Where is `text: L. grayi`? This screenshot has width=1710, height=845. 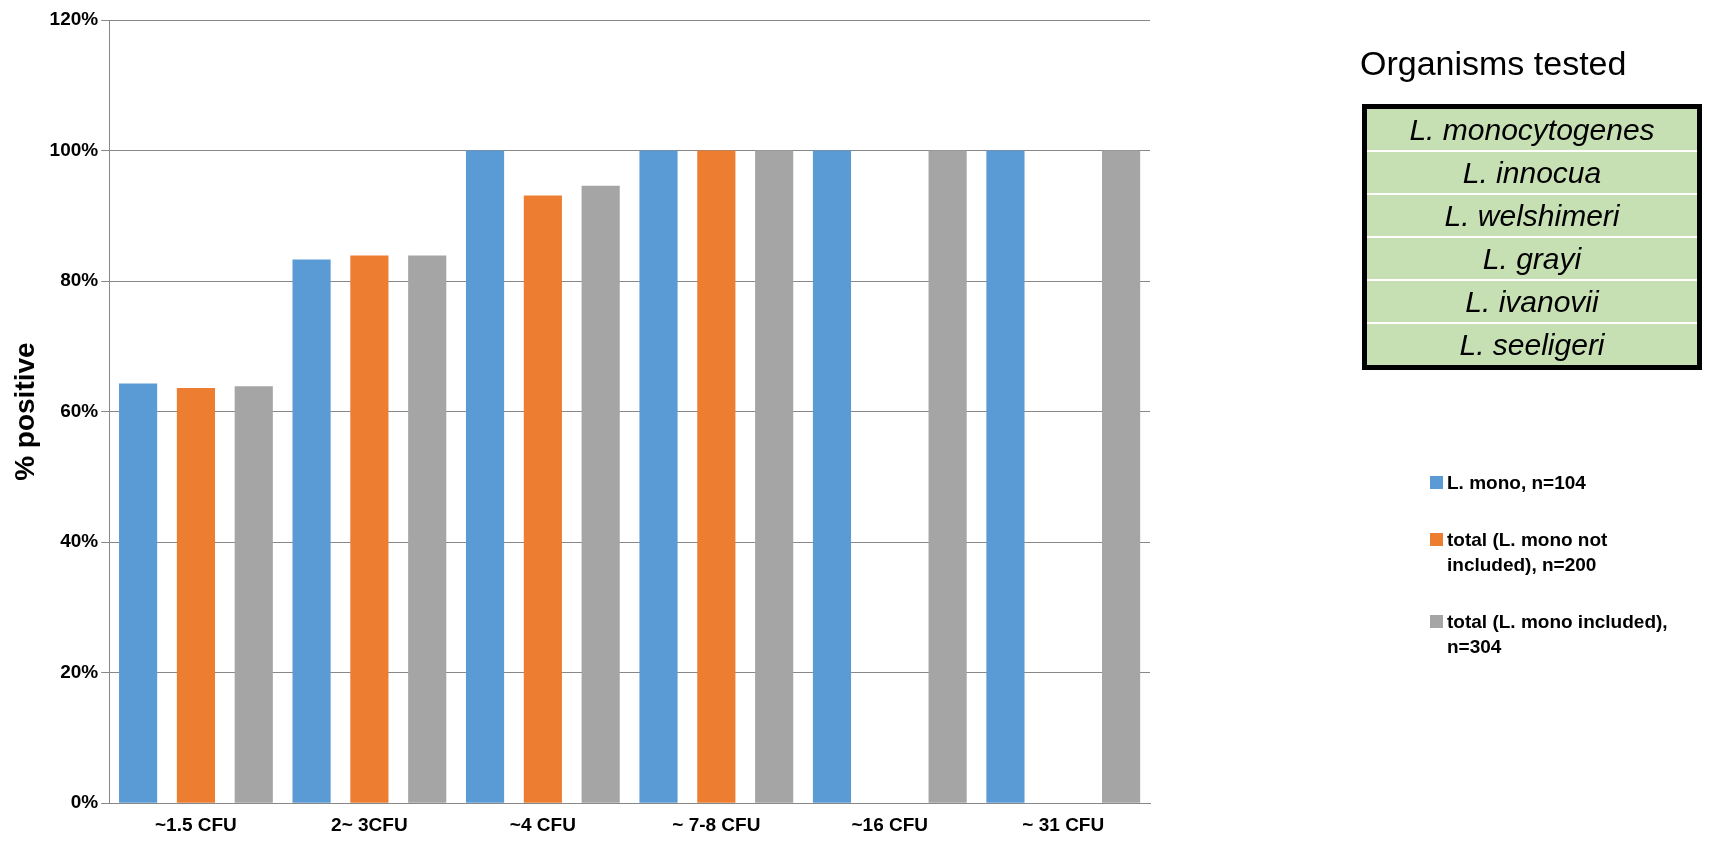 text: L. grayi is located at coordinates (1532, 257).